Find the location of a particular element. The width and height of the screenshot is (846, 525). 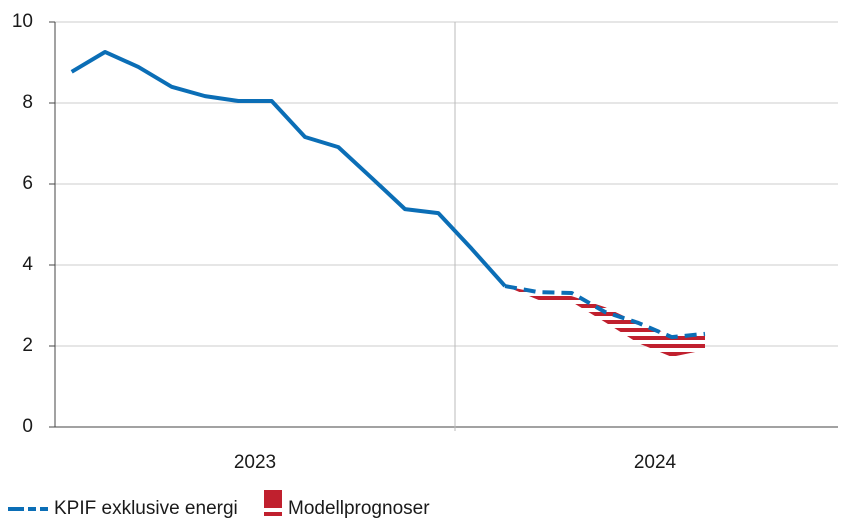

forecast-band is located at coordinates (605, 321).